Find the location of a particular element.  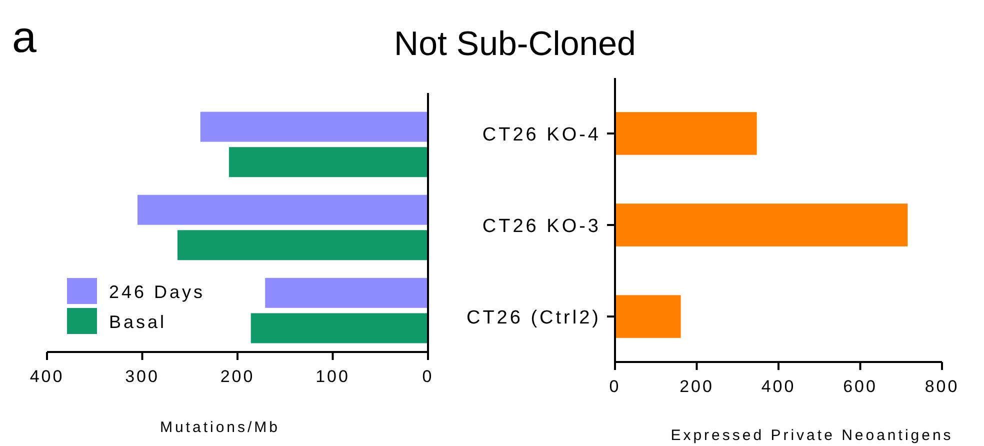

text: a is located at coordinates (24, 37).